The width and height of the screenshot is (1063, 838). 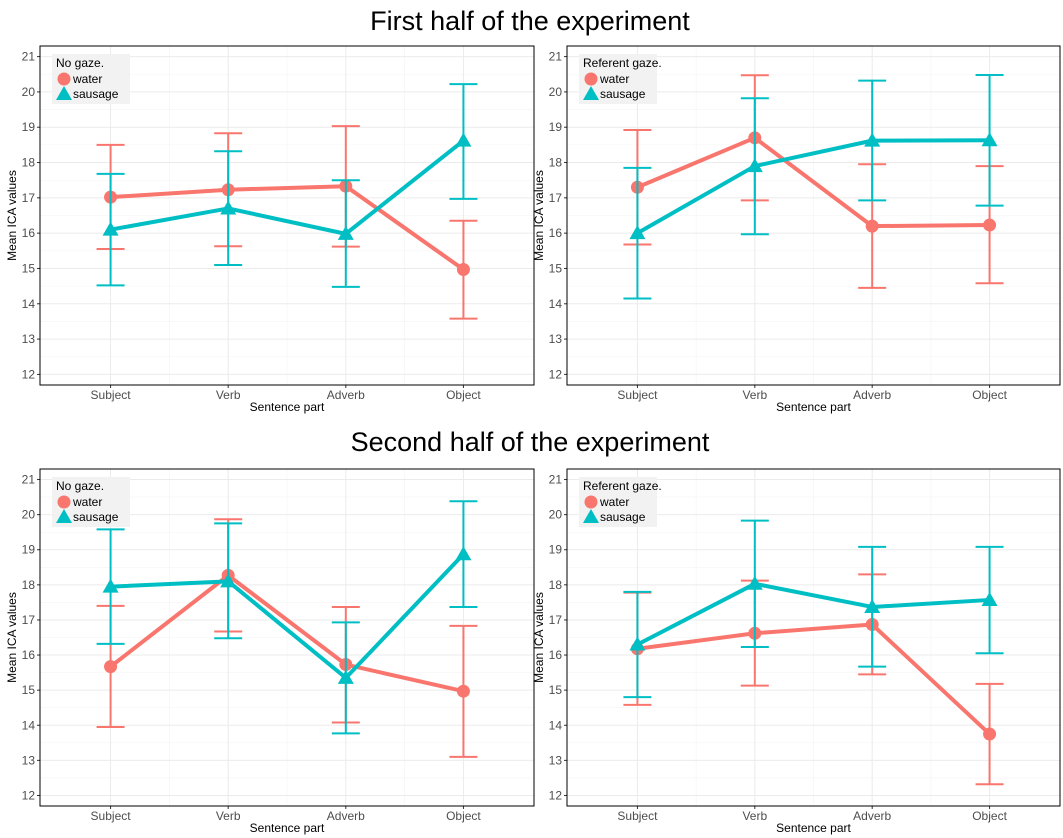 I want to click on legend-key-water, so click(x=64, y=502).